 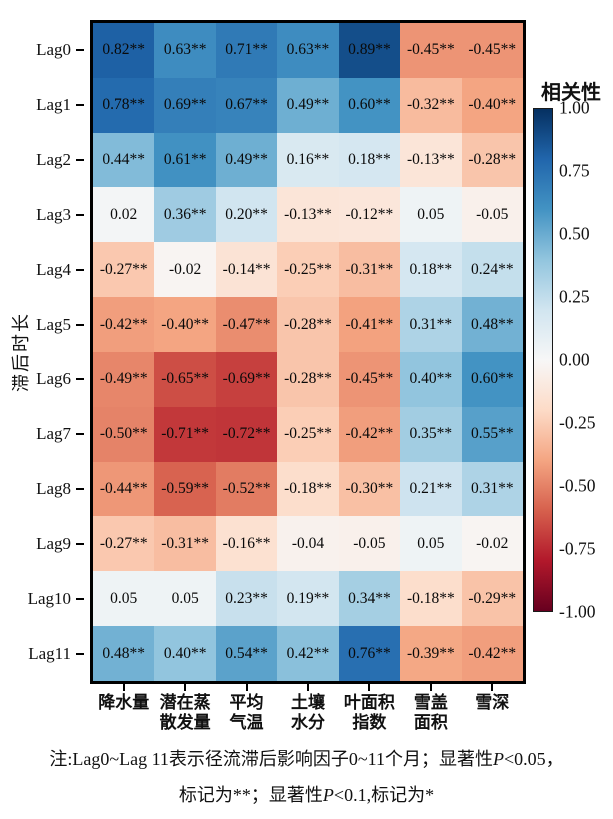 I want to click on heatmap-cell: 0.16**, so click(x=308, y=160).